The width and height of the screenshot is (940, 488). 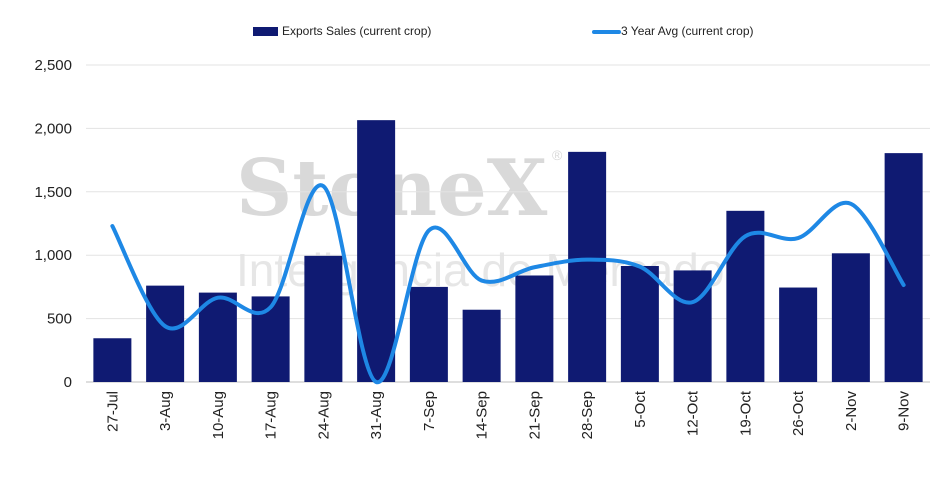 I want to click on x-tick-label: 28-Sep, so click(x=587, y=415).